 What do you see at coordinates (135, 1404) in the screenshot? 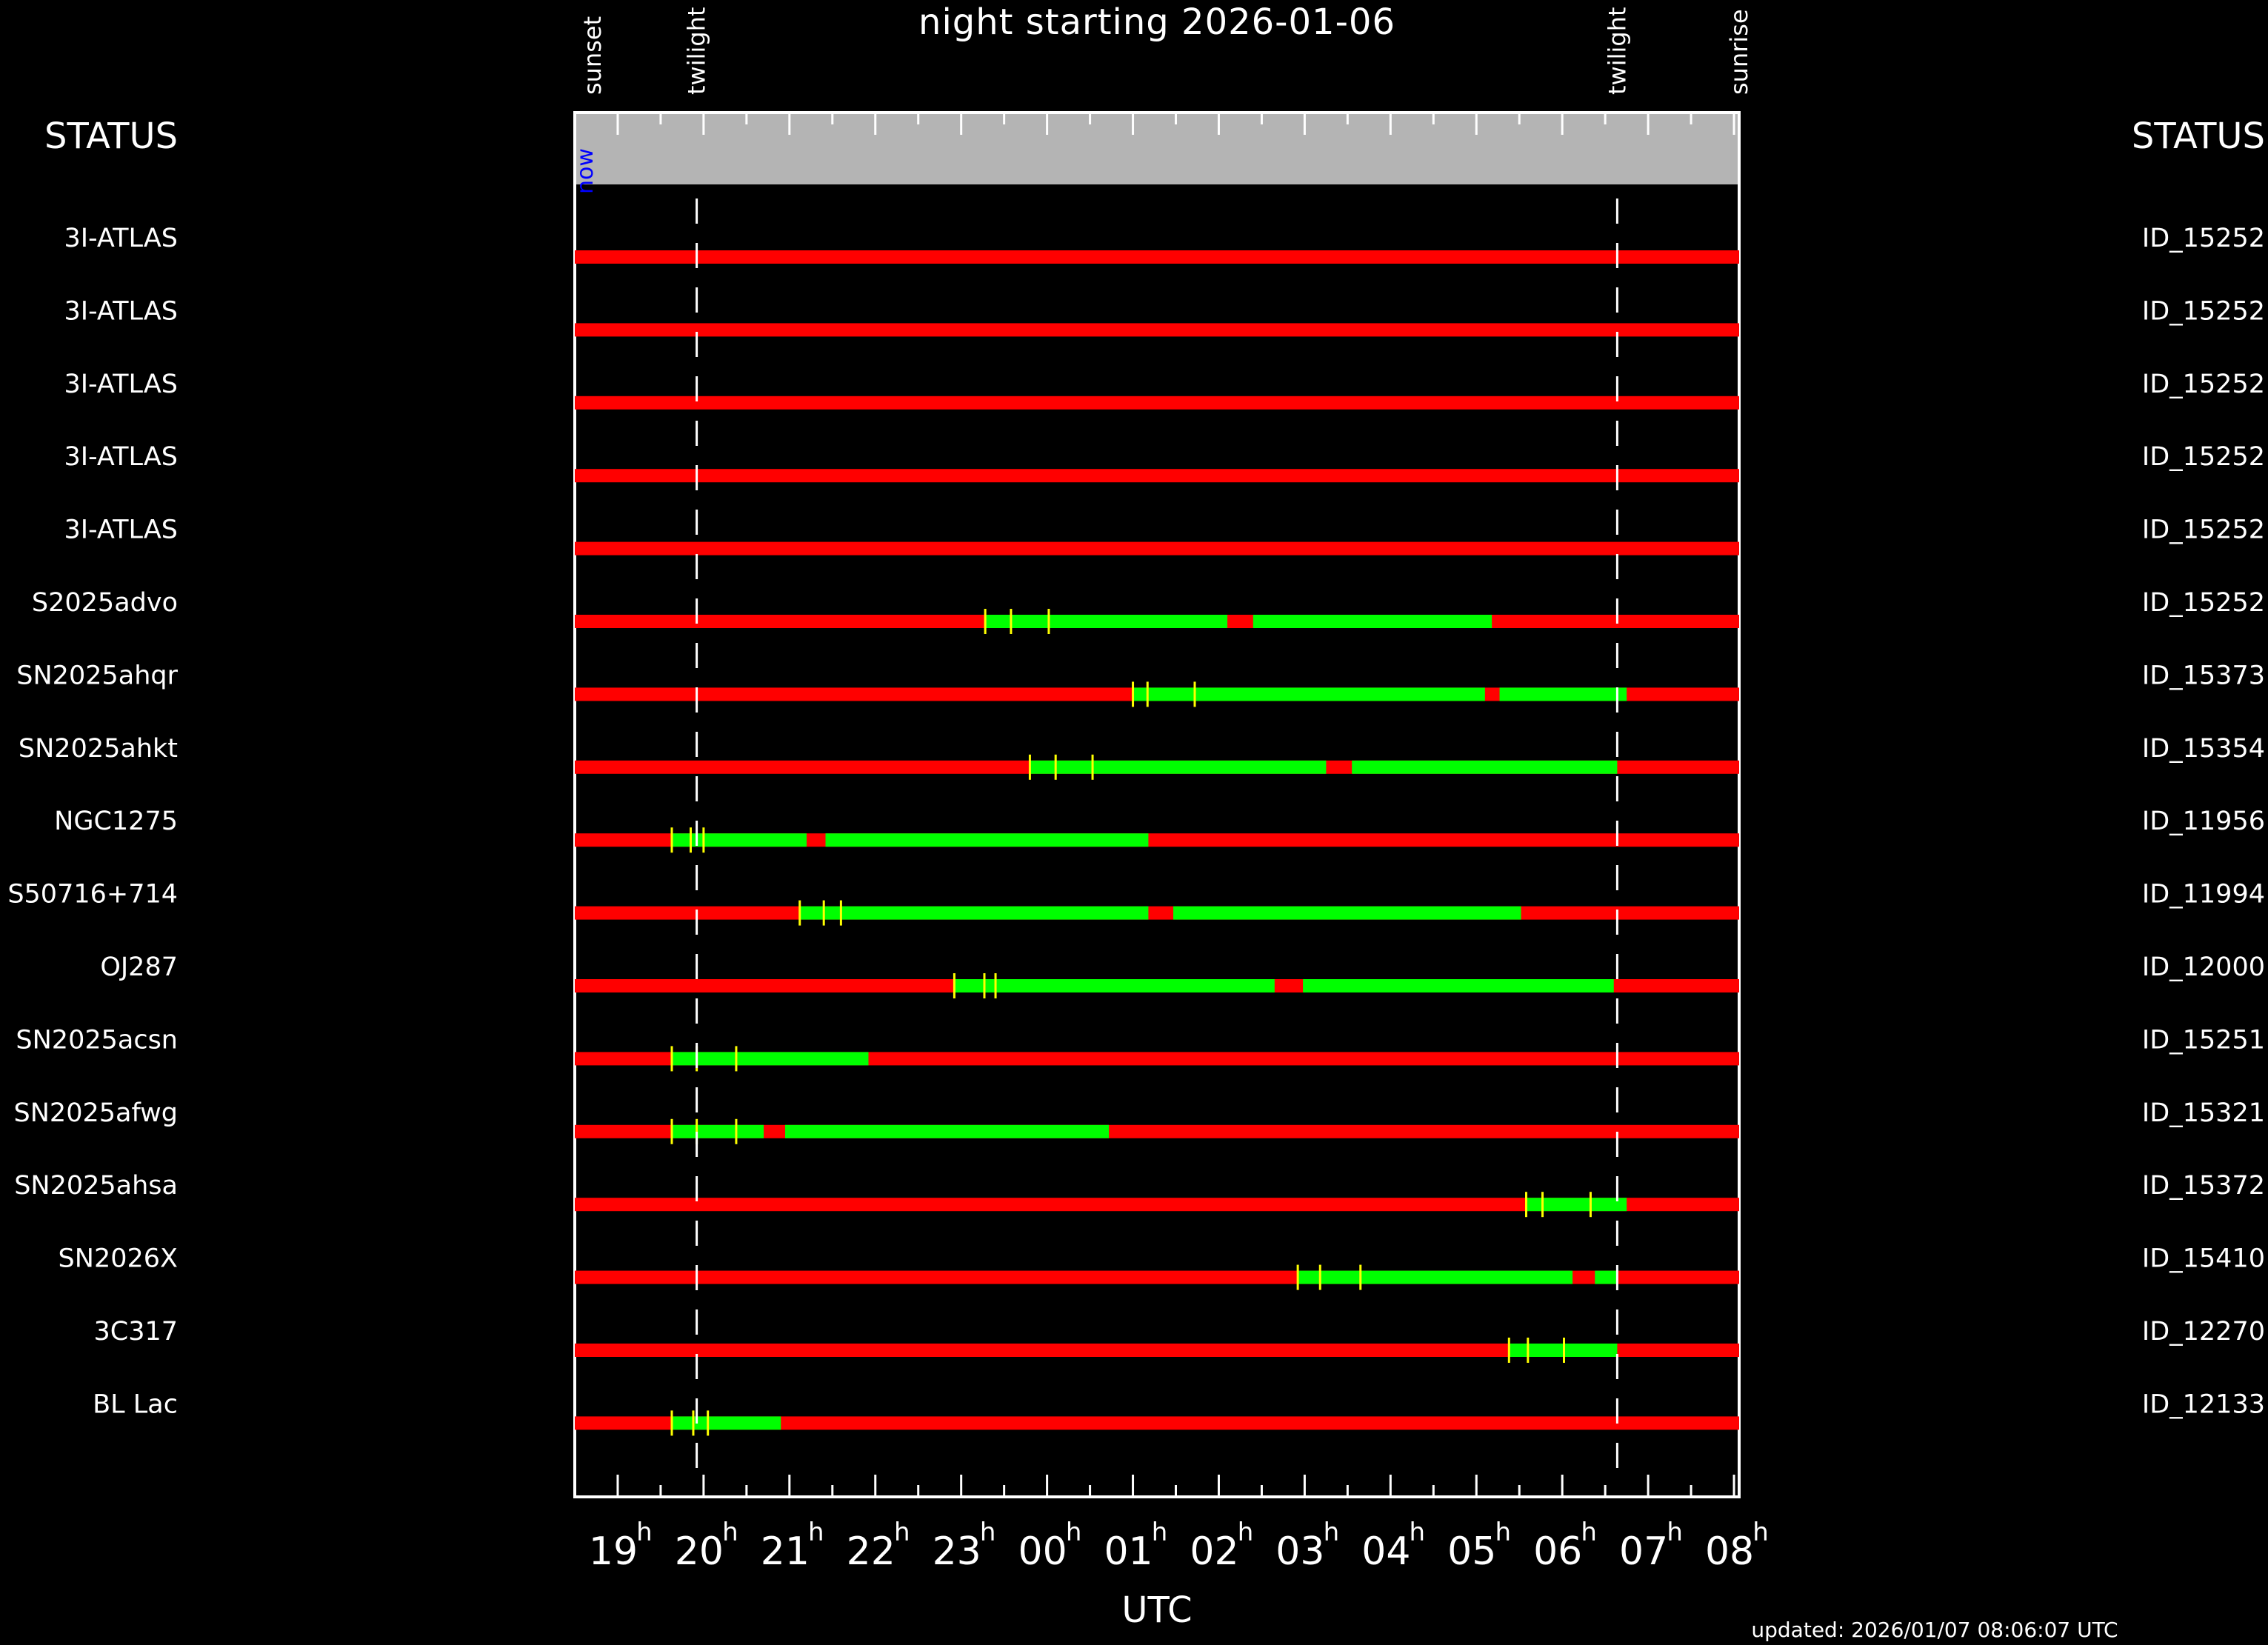
I see `target-name: BL Lac` at bounding box center [135, 1404].